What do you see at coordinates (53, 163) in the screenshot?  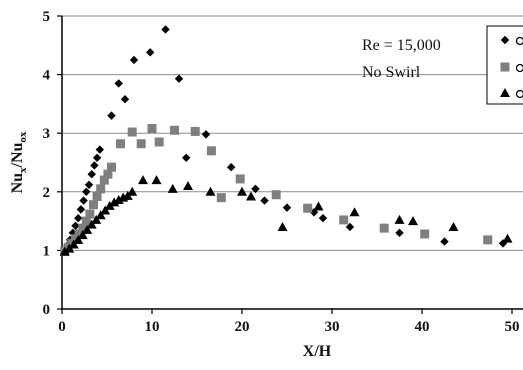 I see `y-tick-labels: 0 1 2 3 4 5` at bounding box center [53, 163].